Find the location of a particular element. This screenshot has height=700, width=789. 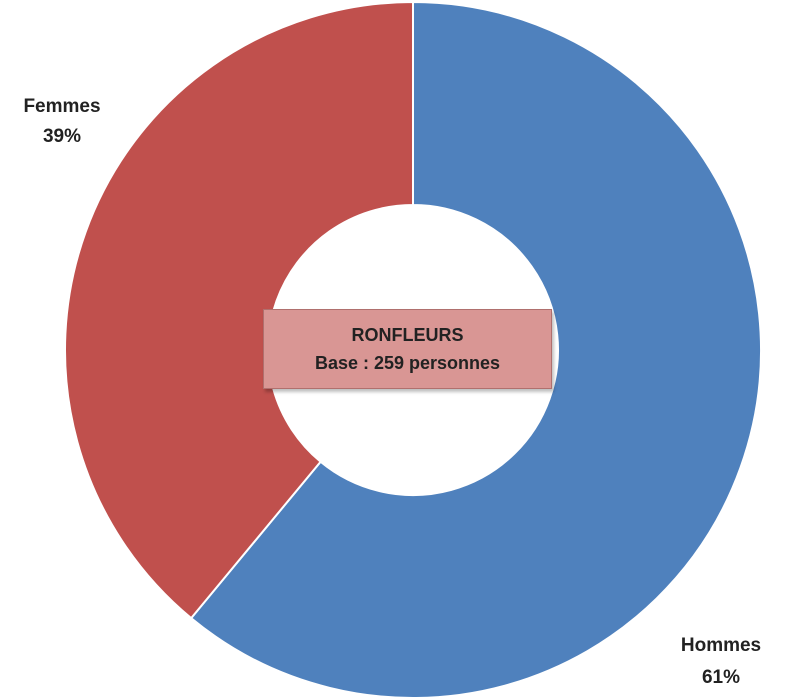

slice-label-femmes-name: Femmes is located at coordinates (61, 106).